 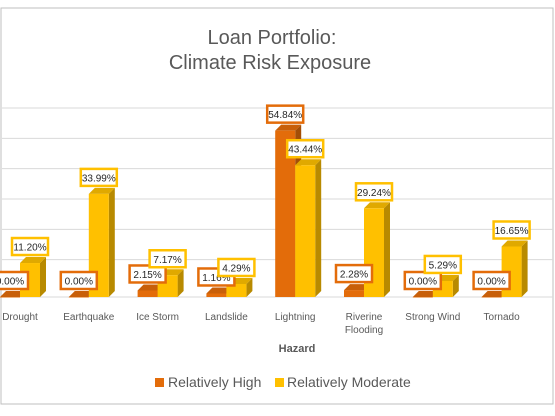 I want to click on x-tick-label-drought: Drought, so click(x=20, y=317).